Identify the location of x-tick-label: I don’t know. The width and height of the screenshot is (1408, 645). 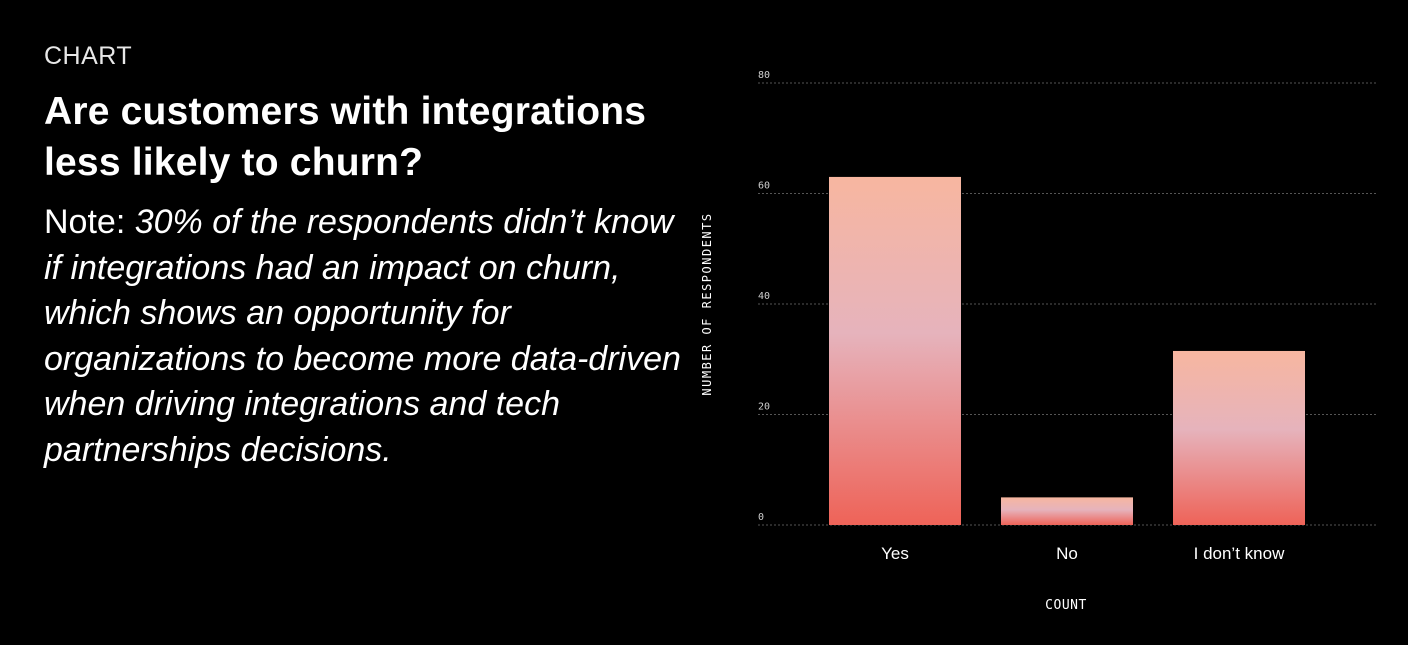
(1239, 553).